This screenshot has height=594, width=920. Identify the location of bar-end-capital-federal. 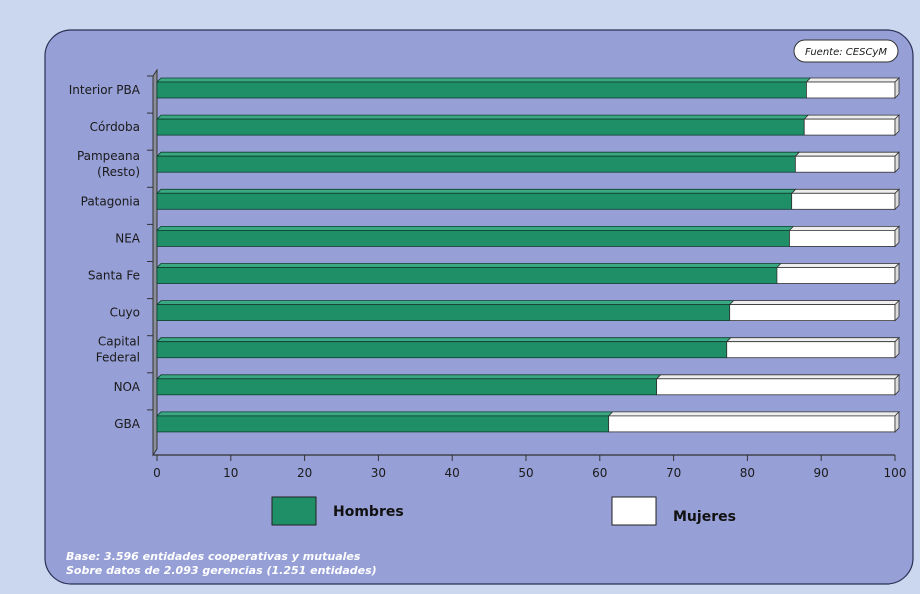
(897, 347).